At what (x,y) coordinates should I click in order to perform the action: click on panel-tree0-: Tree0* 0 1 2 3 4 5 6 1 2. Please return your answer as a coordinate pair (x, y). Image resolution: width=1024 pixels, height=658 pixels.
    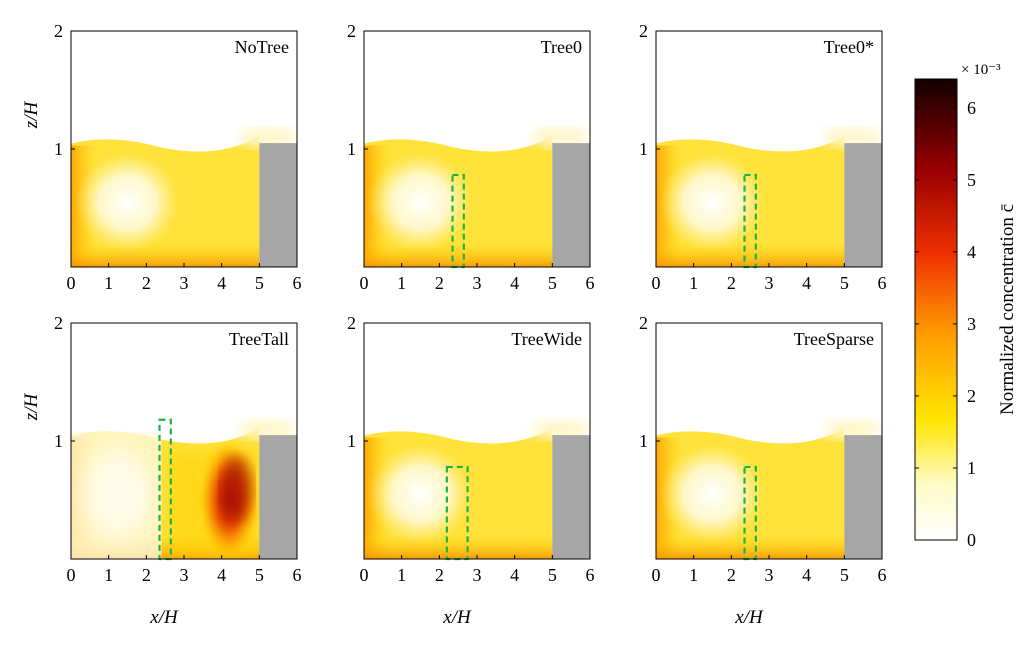
    Looking at the image, I should click on (763, 157).